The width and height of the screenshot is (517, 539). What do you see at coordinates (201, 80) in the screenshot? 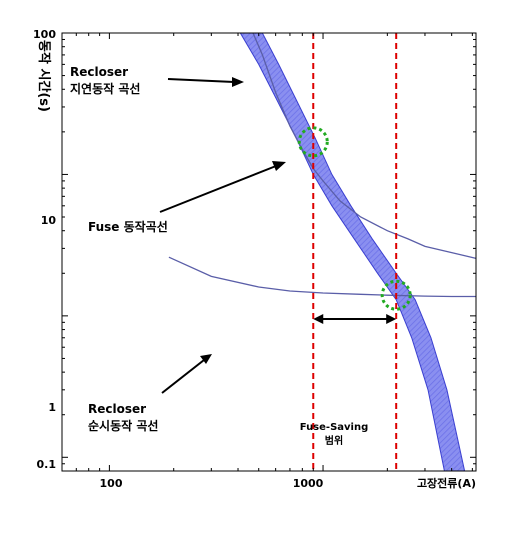
I see `arrow-recloser-delay` at bounding box center [201, 80].